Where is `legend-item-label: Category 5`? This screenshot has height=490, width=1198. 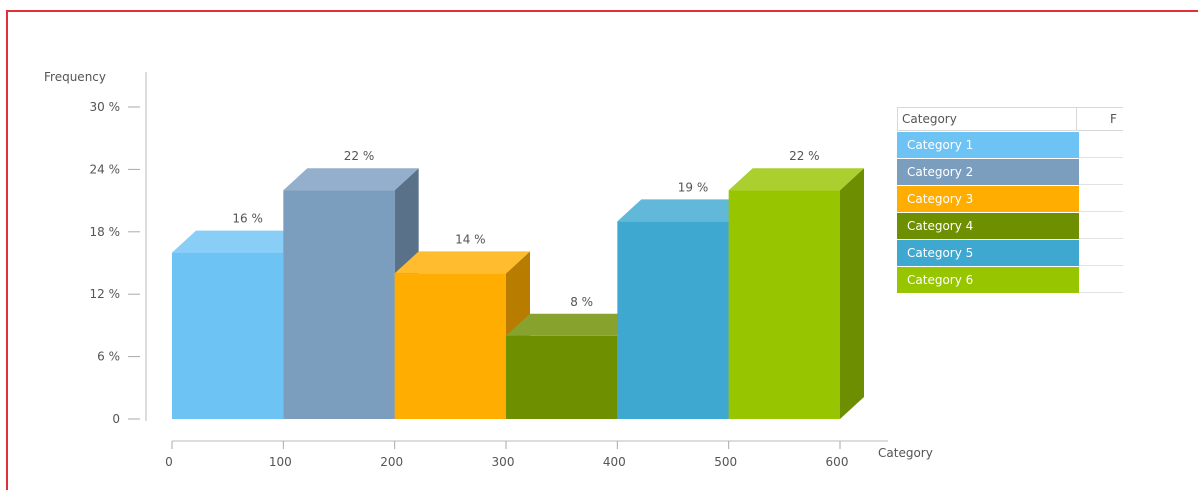
legend-item-label: Category 5 is located at coordinates (988, 253).